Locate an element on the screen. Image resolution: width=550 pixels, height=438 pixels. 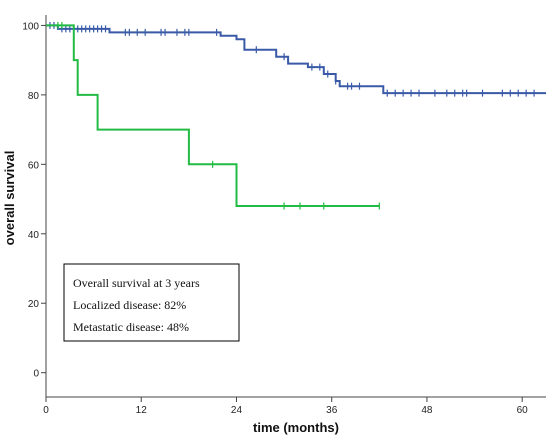
y-axis: 0 20 40 60 80 100 overall survival is located at coordinates (24, 206).